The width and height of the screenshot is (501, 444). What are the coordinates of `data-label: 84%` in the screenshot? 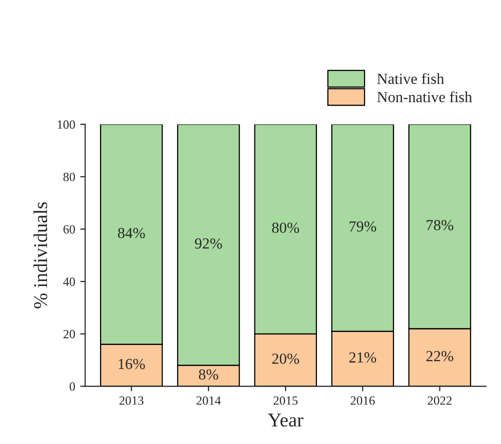 It's located at (131, 233).